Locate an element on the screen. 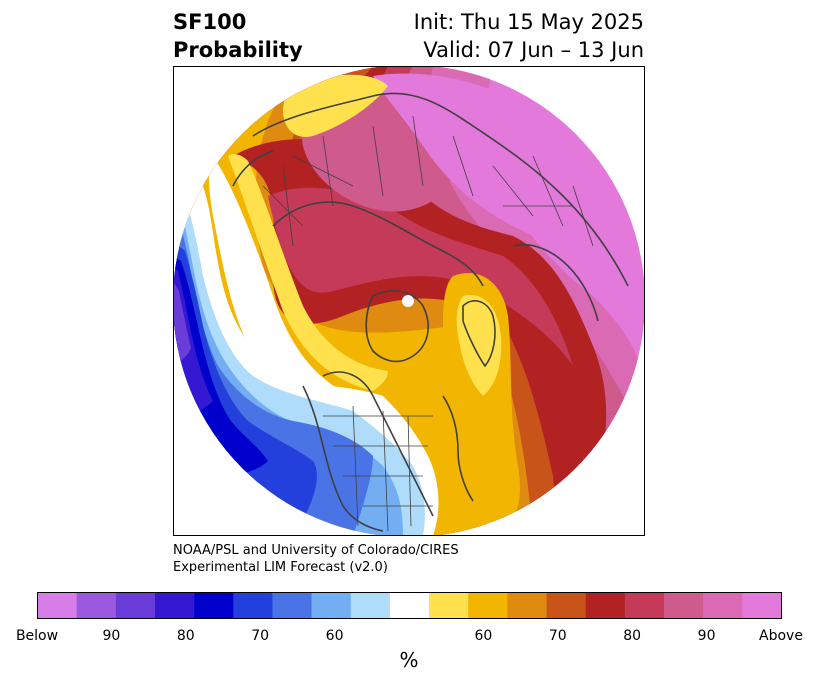  map-title: SF100 Probability is located at coordinates (238, 36).